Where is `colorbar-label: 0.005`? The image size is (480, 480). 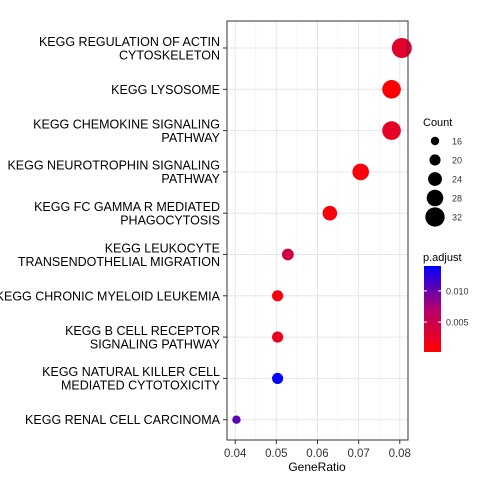 colorbar-label: 0.005 is located at coordinates (457, 323).